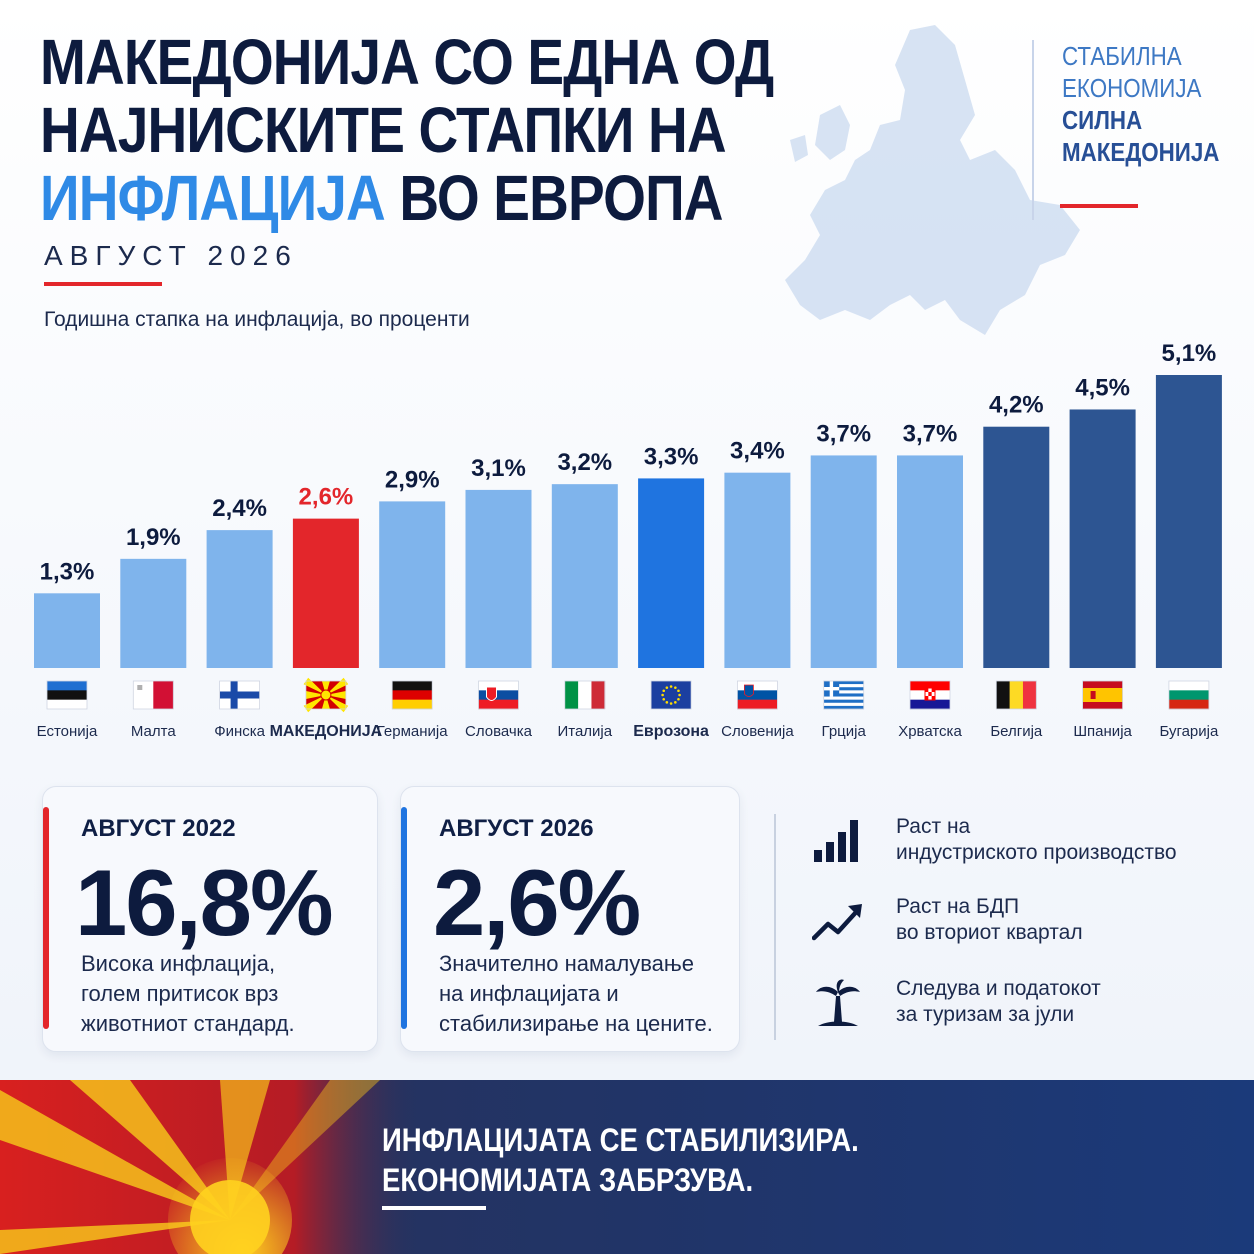  Describe the element at coordinates (325, 593) in the screenshot. I see `bar-македонија` at that location.